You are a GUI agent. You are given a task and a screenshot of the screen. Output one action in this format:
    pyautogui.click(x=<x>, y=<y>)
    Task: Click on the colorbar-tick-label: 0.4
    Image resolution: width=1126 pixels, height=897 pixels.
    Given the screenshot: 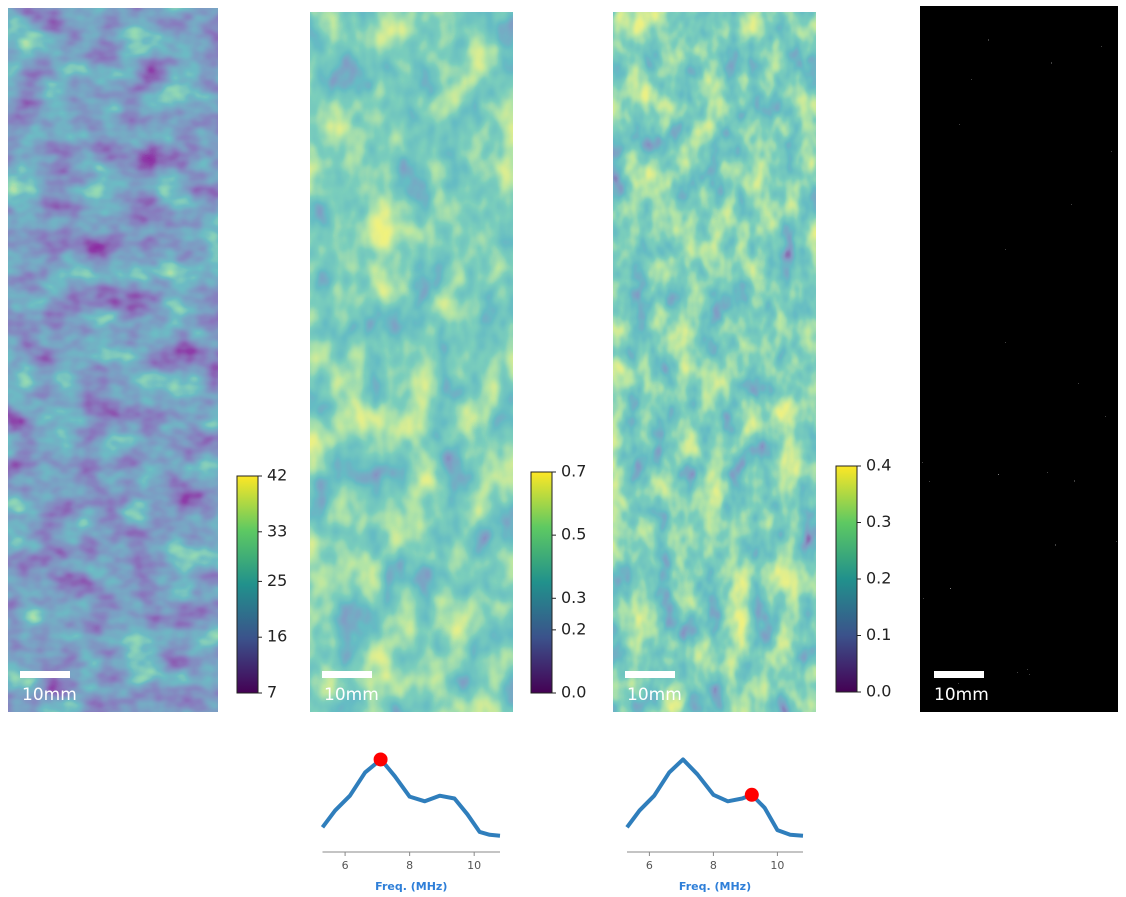 What is the action you would take?
    pyautogui.click(x=878, y=465)
    